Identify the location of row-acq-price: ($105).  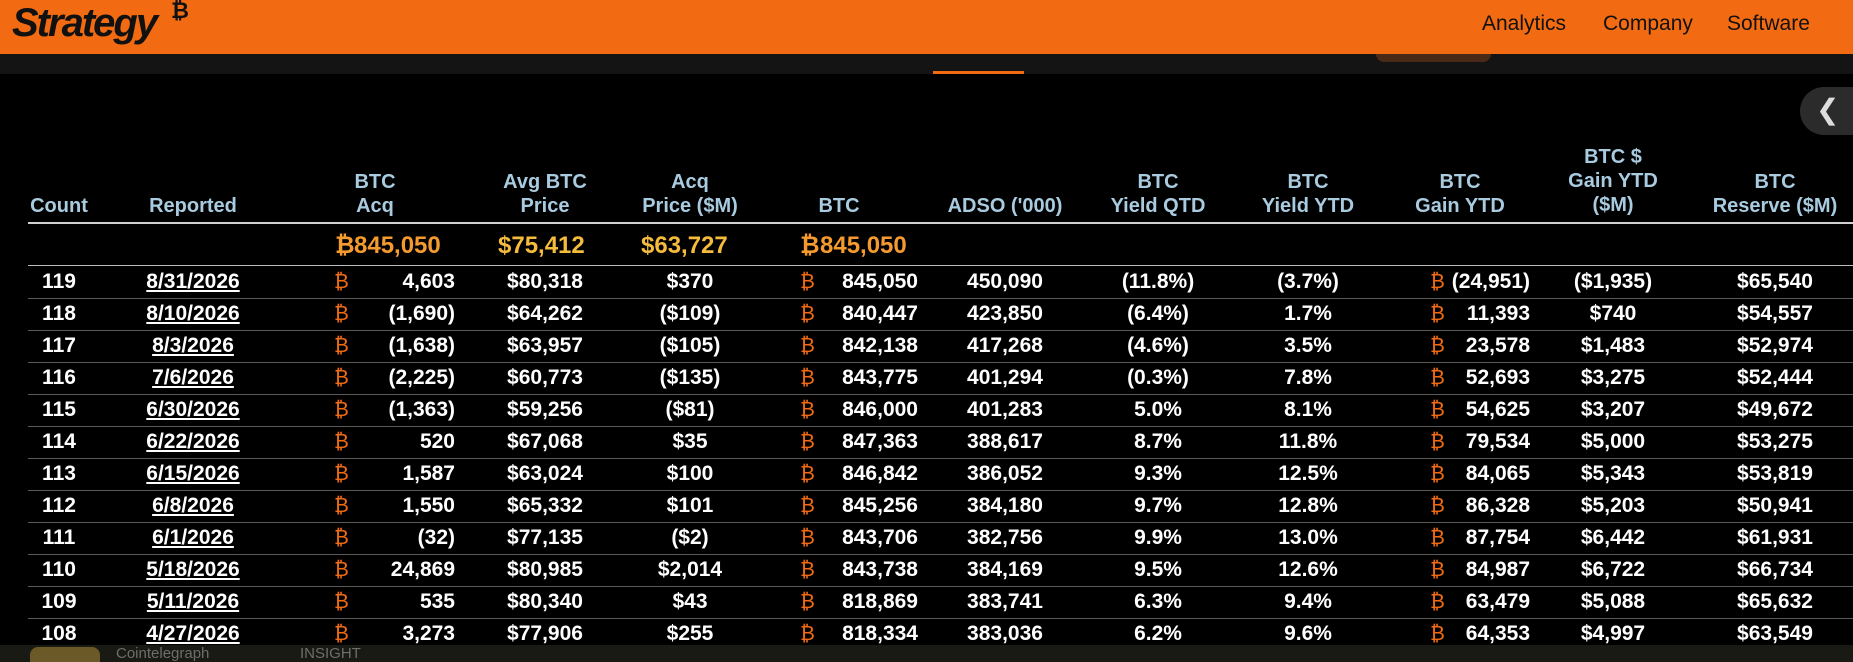
(690, 345).